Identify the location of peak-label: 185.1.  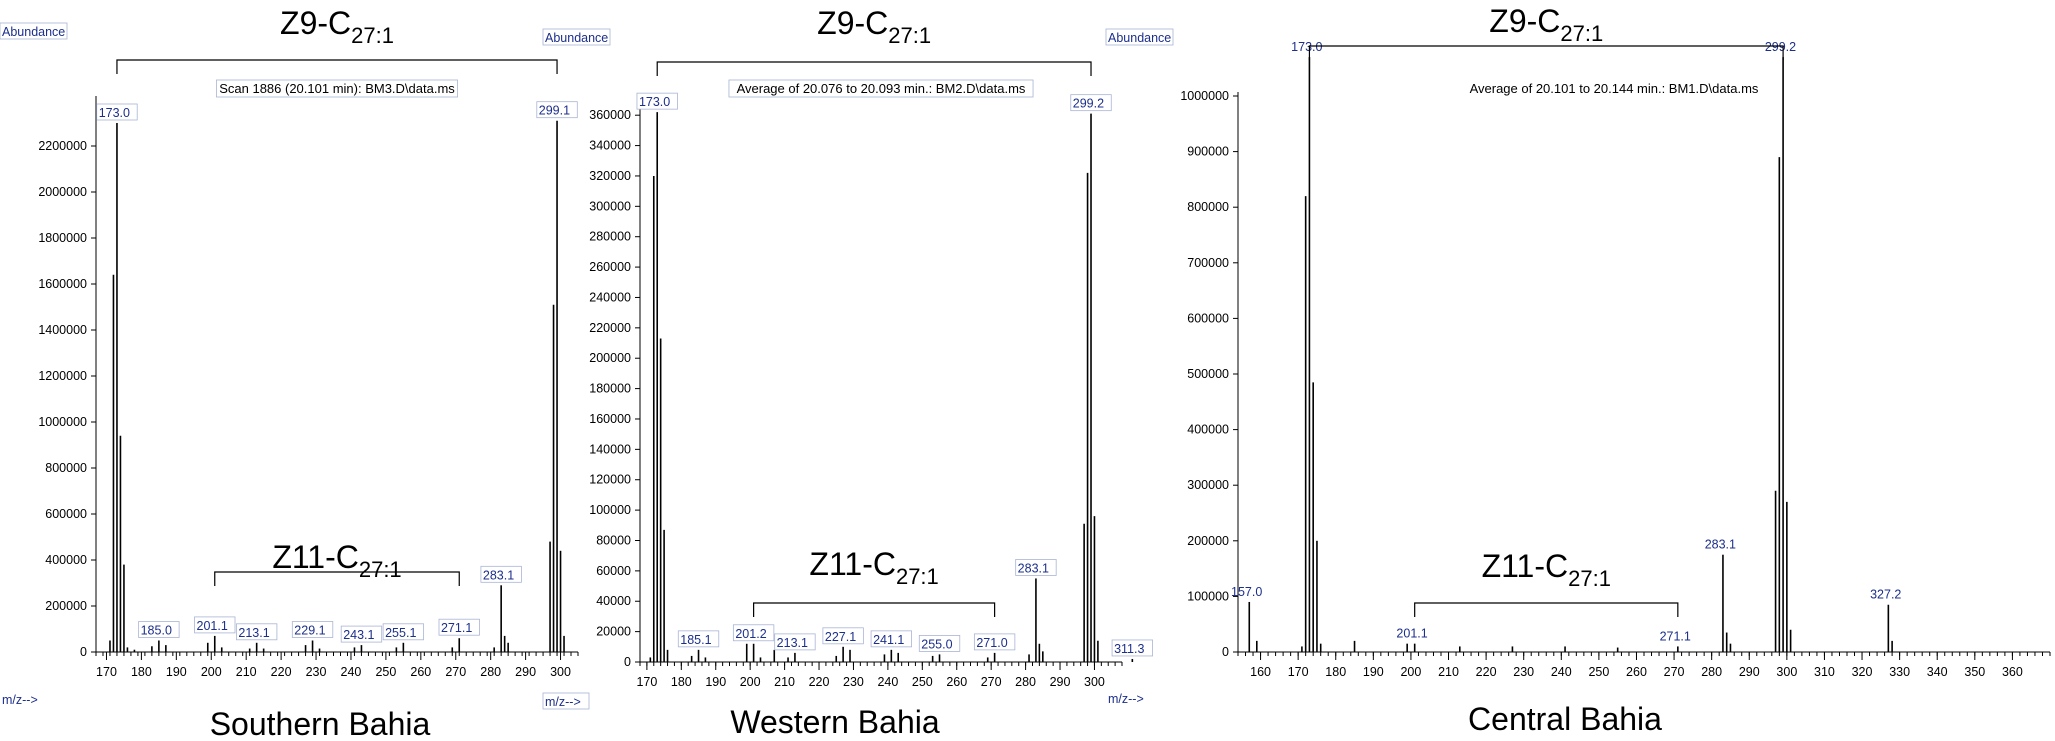
(695, 640).